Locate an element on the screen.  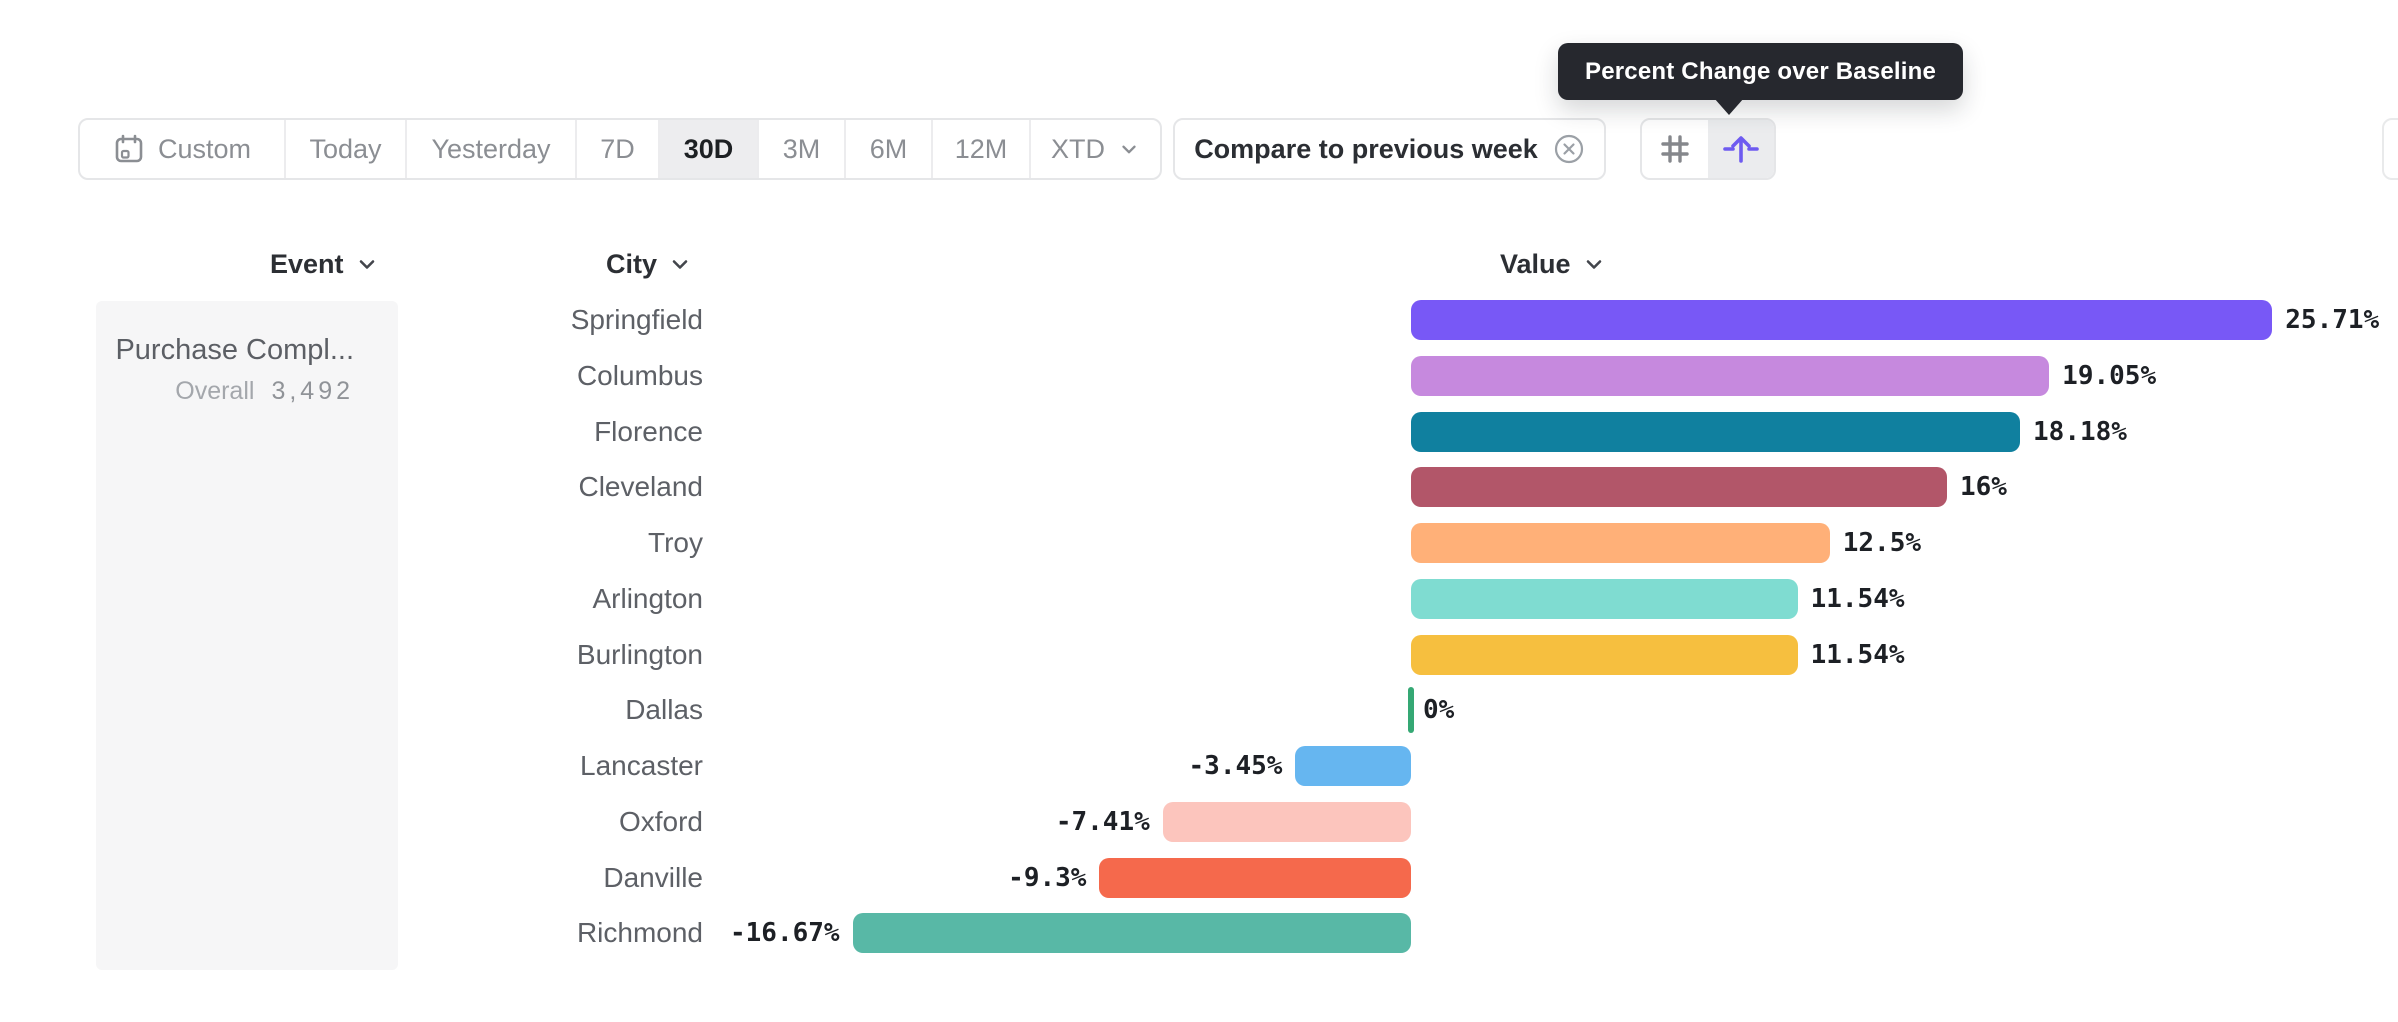
city-label: Richmond is located at coordinates (639, 933).